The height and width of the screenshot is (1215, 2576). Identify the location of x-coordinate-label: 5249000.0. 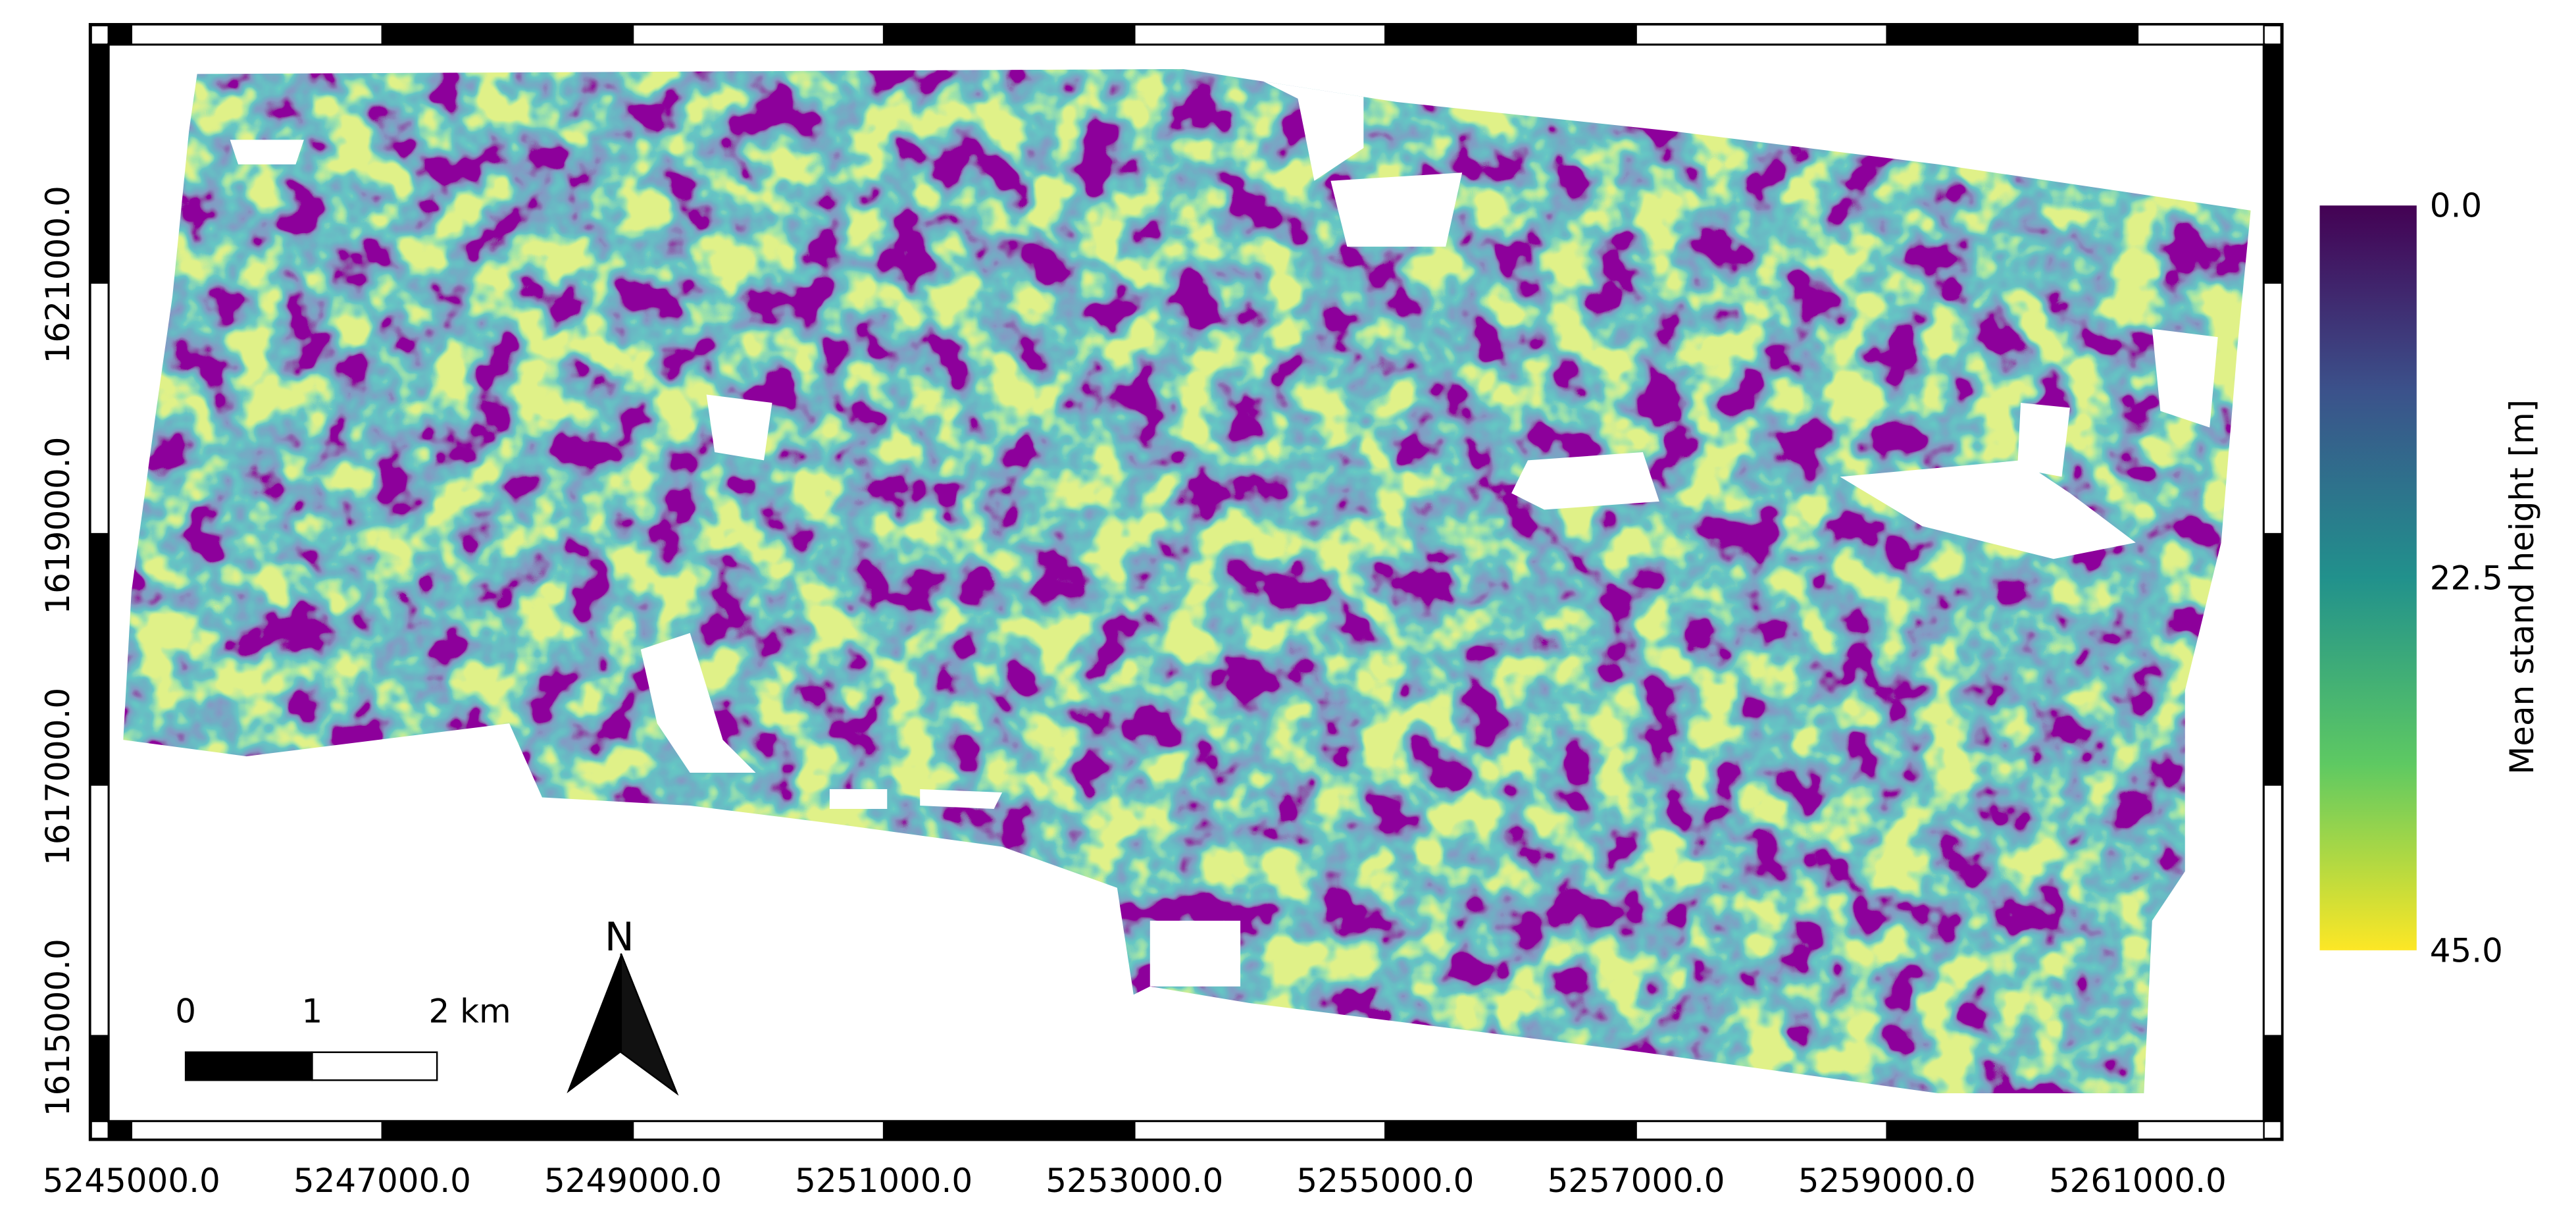
(633, 1181).